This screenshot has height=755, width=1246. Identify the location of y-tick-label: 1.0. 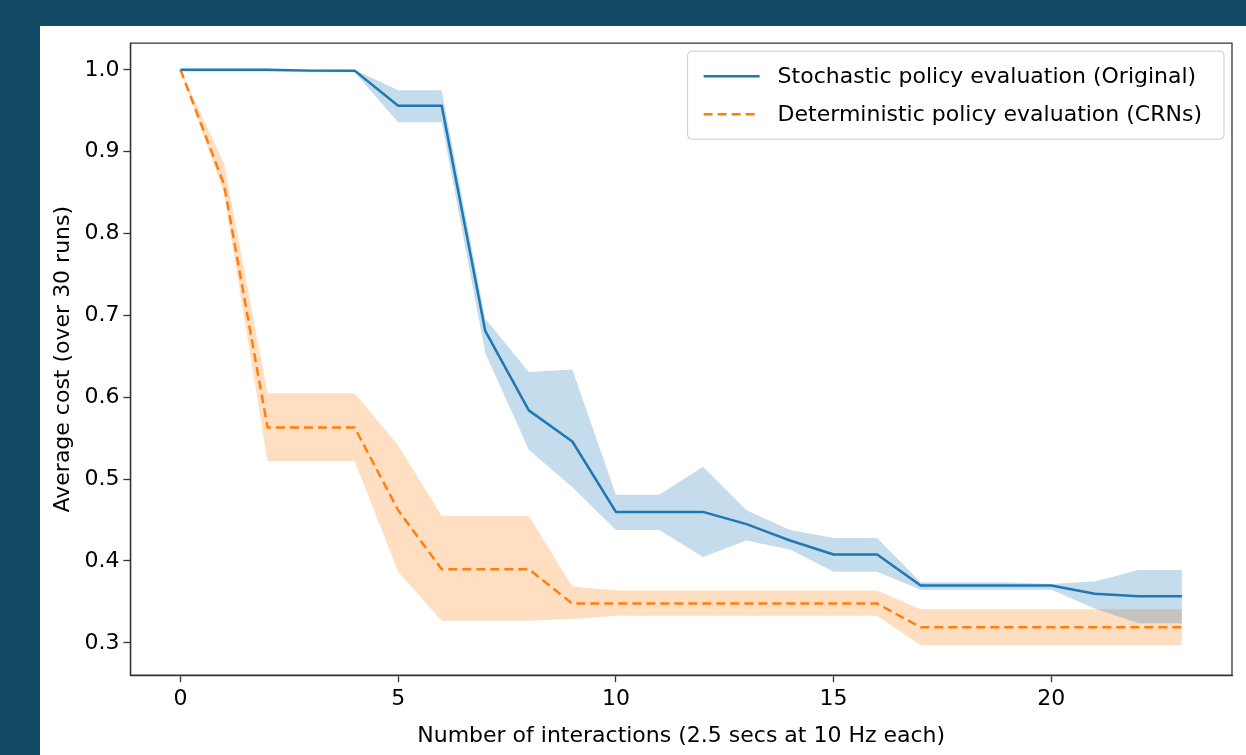
(102, 68).